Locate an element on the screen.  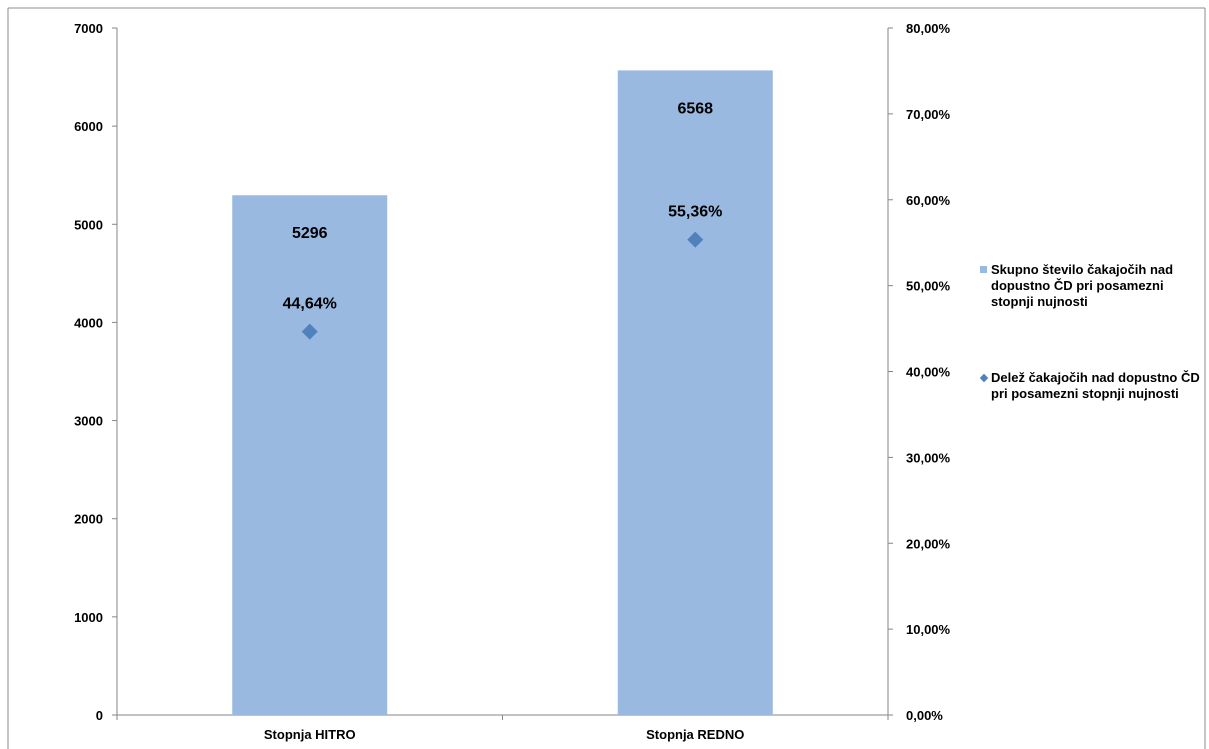
legend-square-icon is located at coordinates (983, 269).